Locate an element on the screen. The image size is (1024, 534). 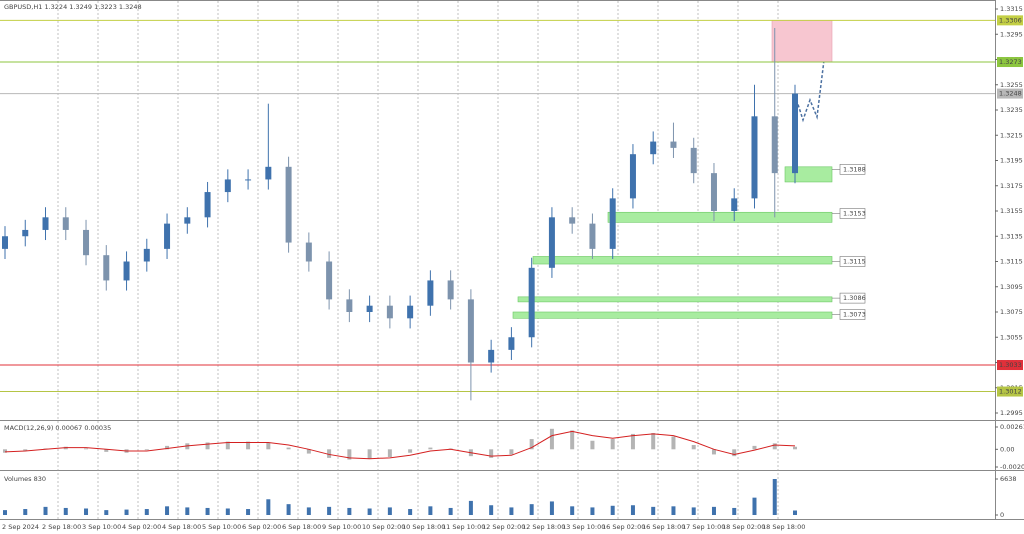
x-tick-label: 2 Sep 18:00 is located at coordinates (61, 527).